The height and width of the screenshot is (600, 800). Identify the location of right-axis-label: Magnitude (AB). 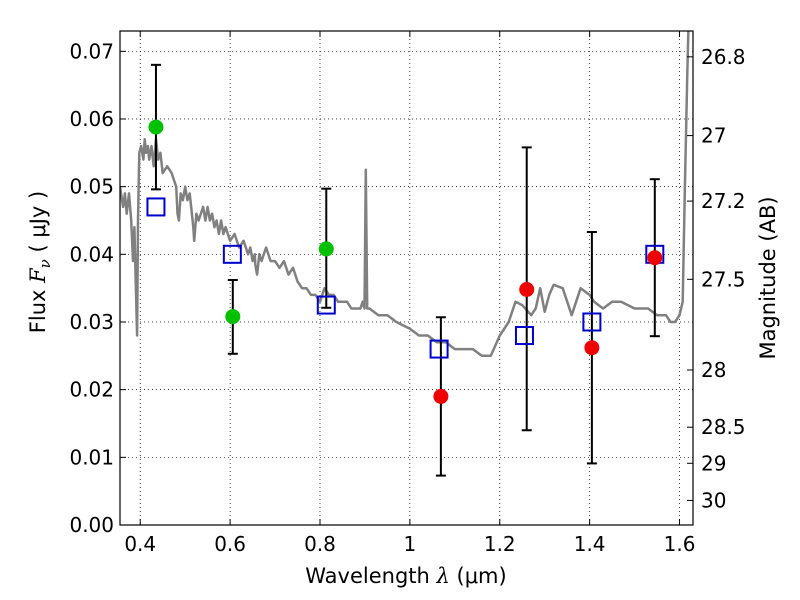
(768, 277).